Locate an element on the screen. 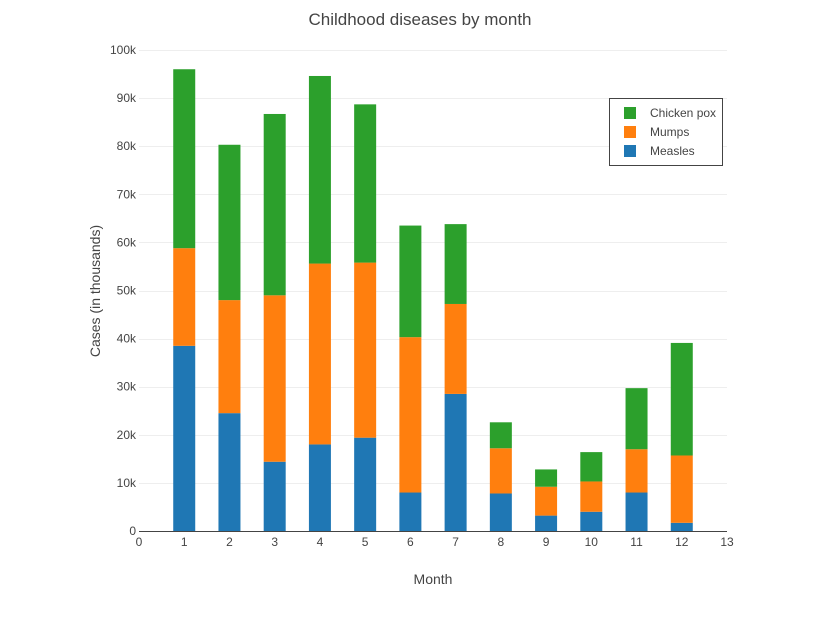 The height and width of the screenshot is (630, 840). x-tick-label: 0 is located at coordinates (139, 542).